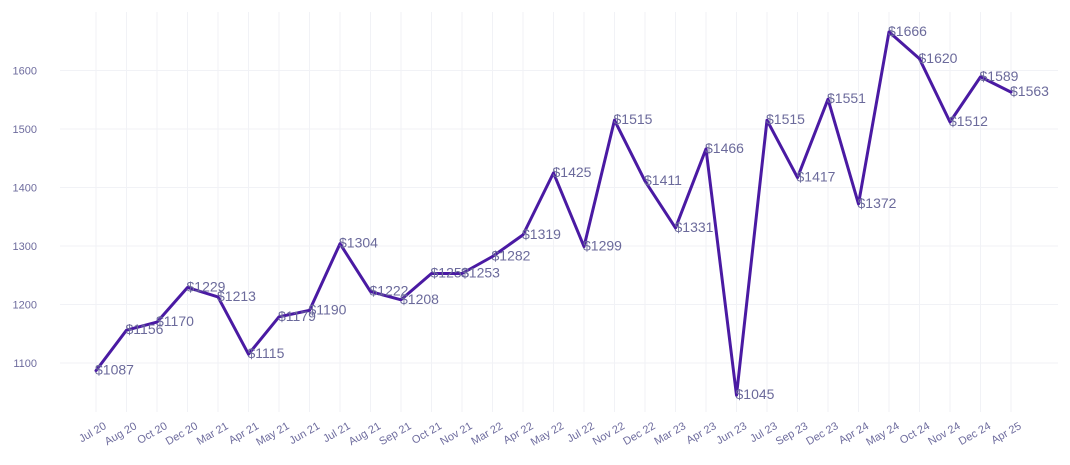 The height and width of the screenshot is (465, 1070). Describe the element at coordinates (25, 247) in the screenshot. I see `y-tick-label: 1300` at that location.